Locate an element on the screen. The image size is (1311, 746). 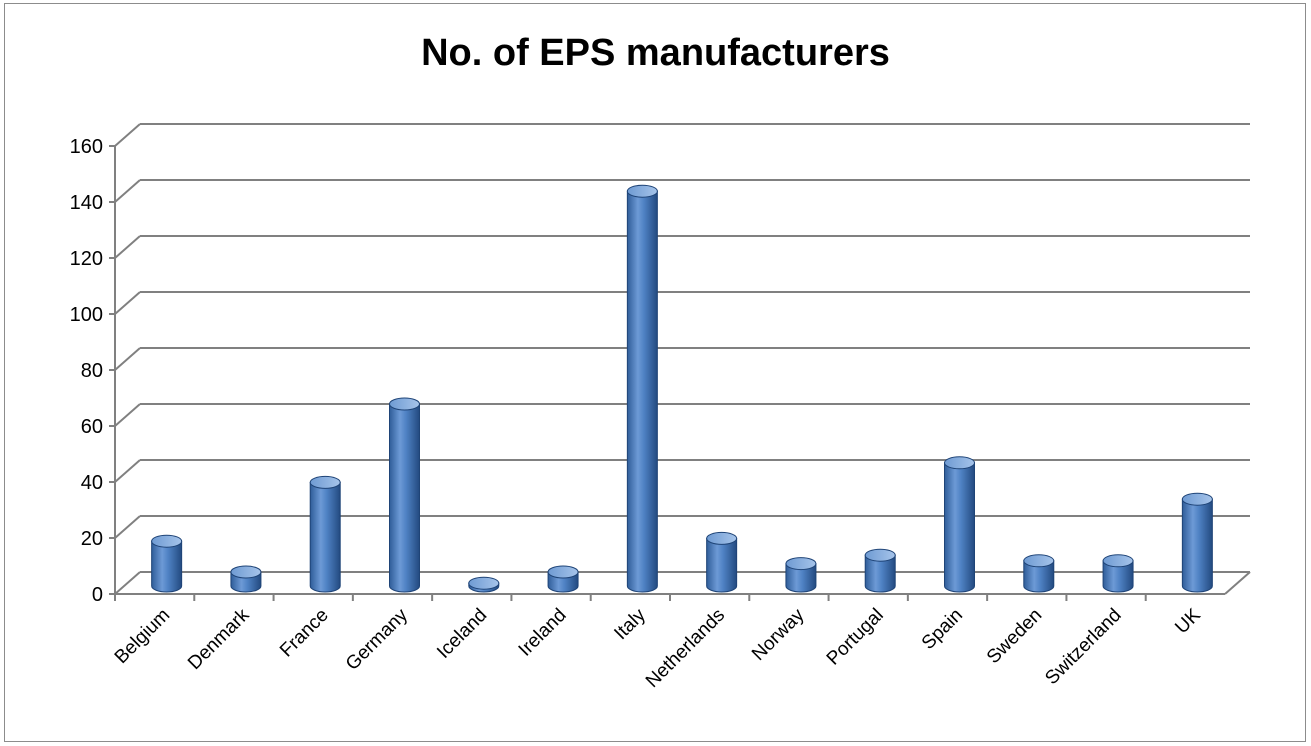
bar-france is located at coordinates (325, 534).